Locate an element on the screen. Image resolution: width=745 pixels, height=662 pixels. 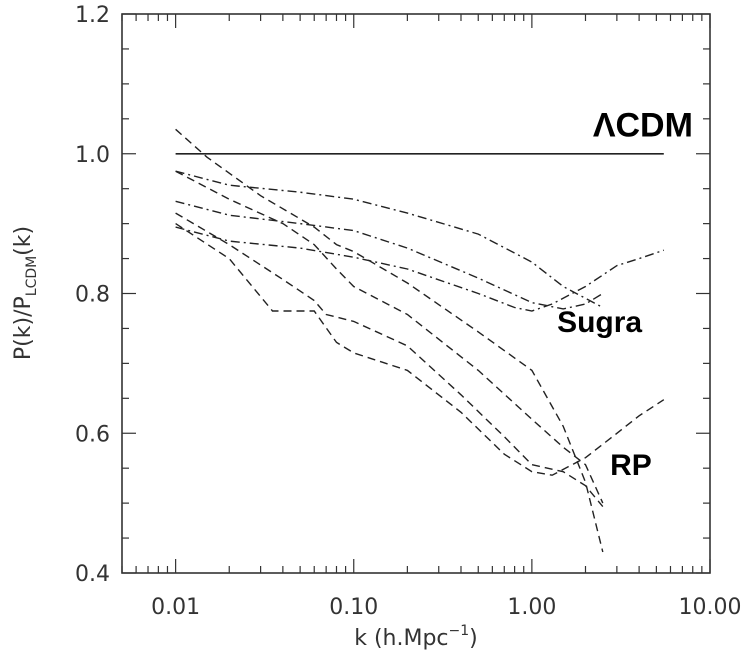
x-axis-label-main: k (h.Mpc is located at coordinates (401, 638).